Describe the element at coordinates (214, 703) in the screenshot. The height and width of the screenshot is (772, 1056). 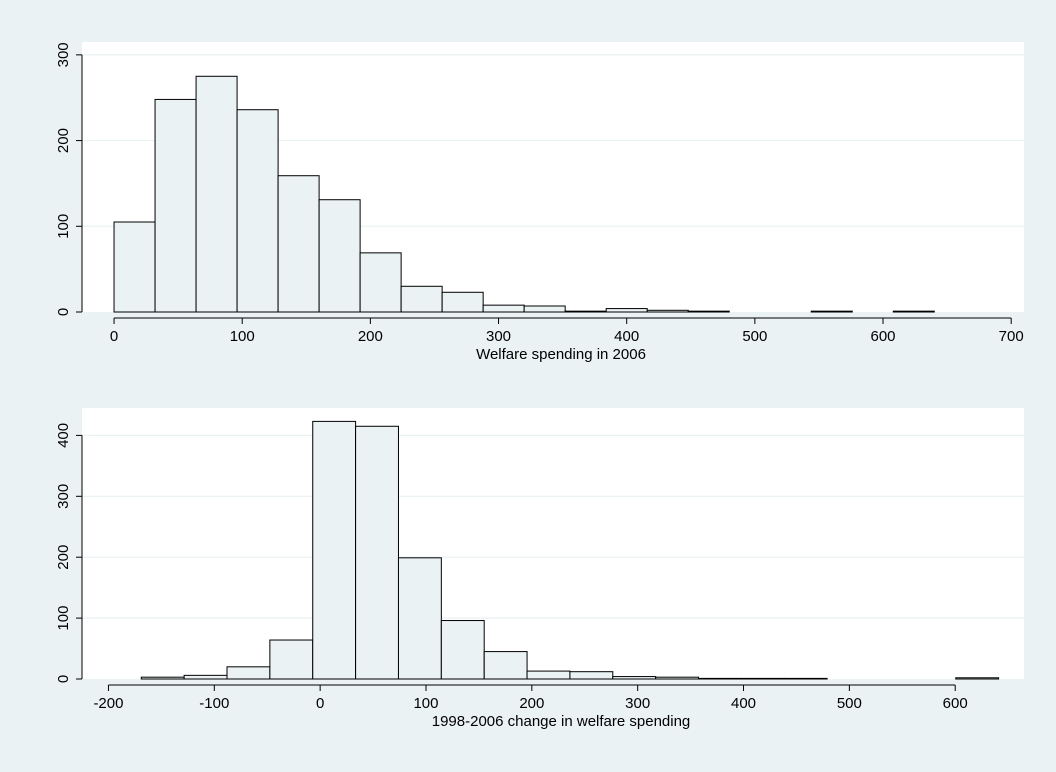
I see `x-tick-label: -100` at that location.